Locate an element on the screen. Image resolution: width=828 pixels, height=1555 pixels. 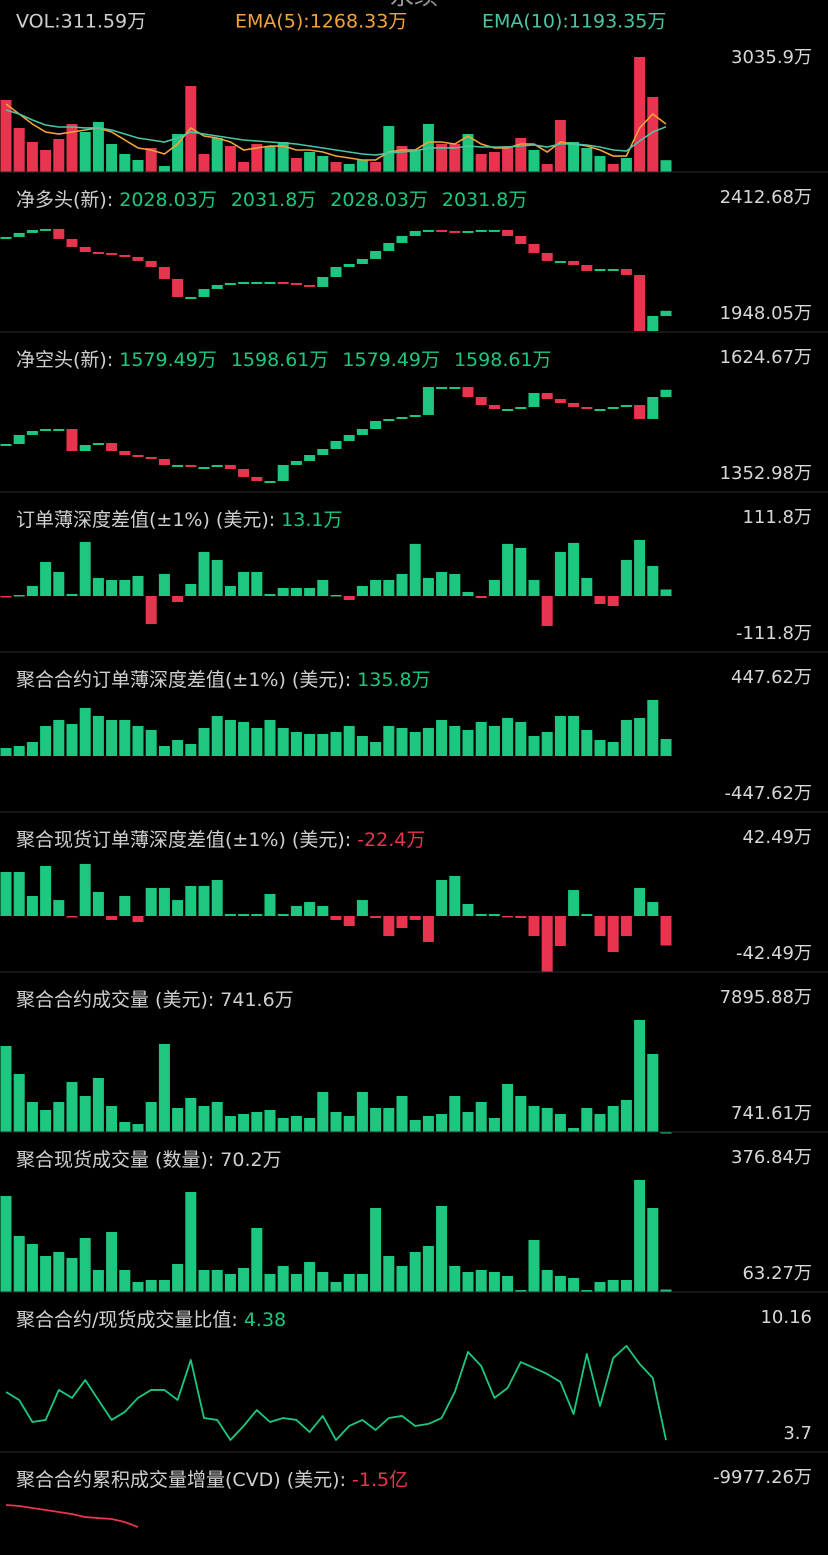
series-line is located at coordinates (336, 1392).